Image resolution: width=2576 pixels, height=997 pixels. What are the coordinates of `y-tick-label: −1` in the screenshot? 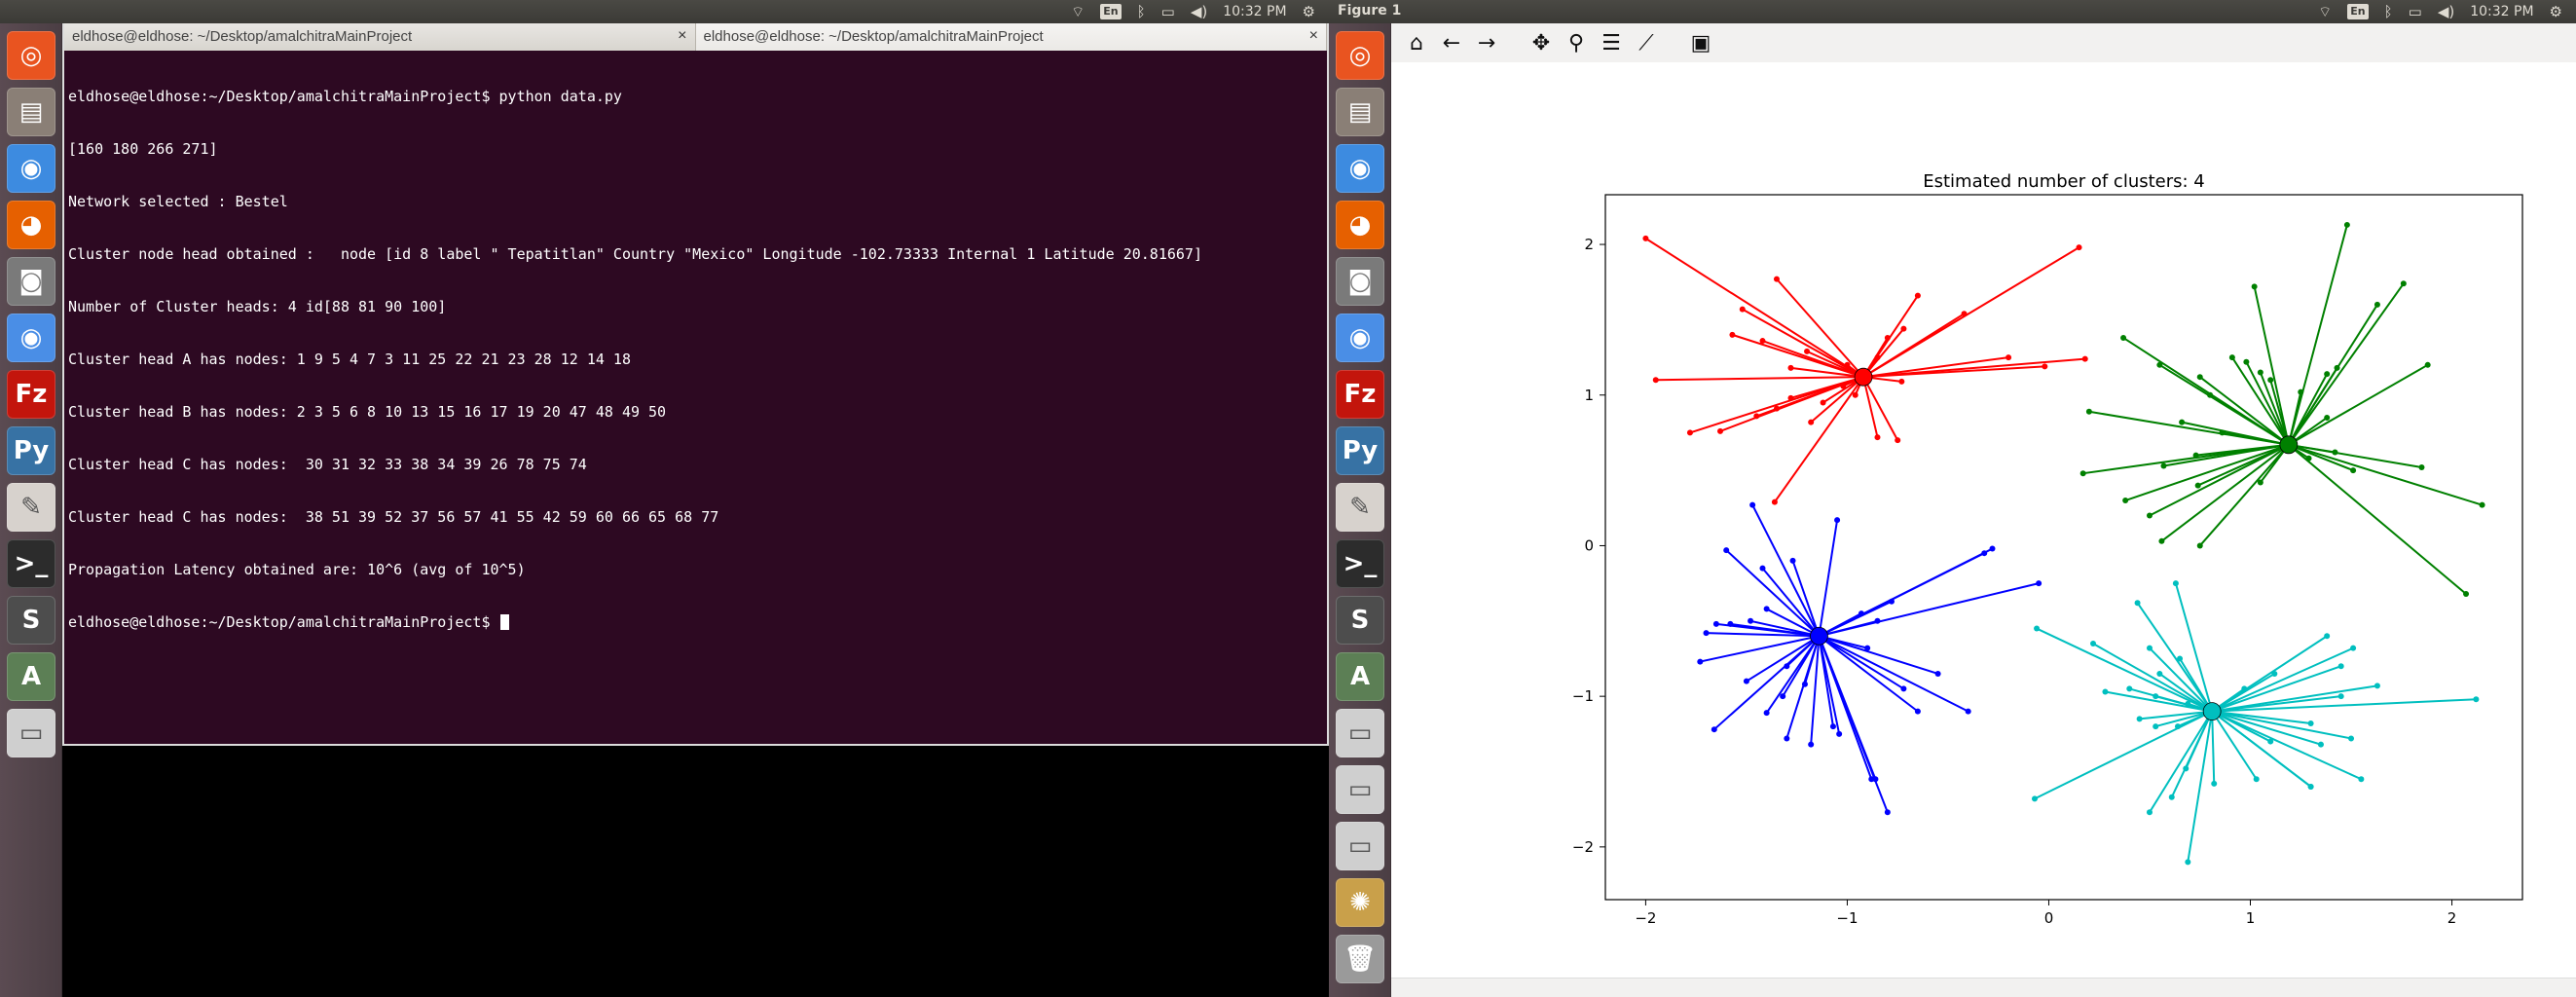 It's located at (1583, 696).